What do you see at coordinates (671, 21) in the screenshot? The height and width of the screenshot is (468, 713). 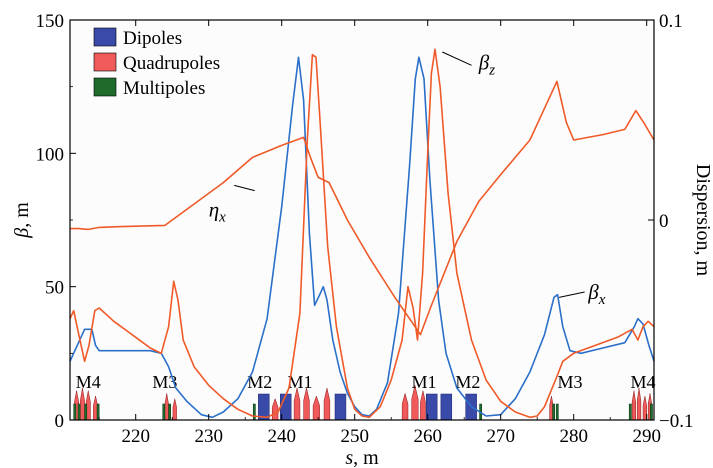 I see `y-right-tick-label: 0.1` at bounding box center [671, 21].